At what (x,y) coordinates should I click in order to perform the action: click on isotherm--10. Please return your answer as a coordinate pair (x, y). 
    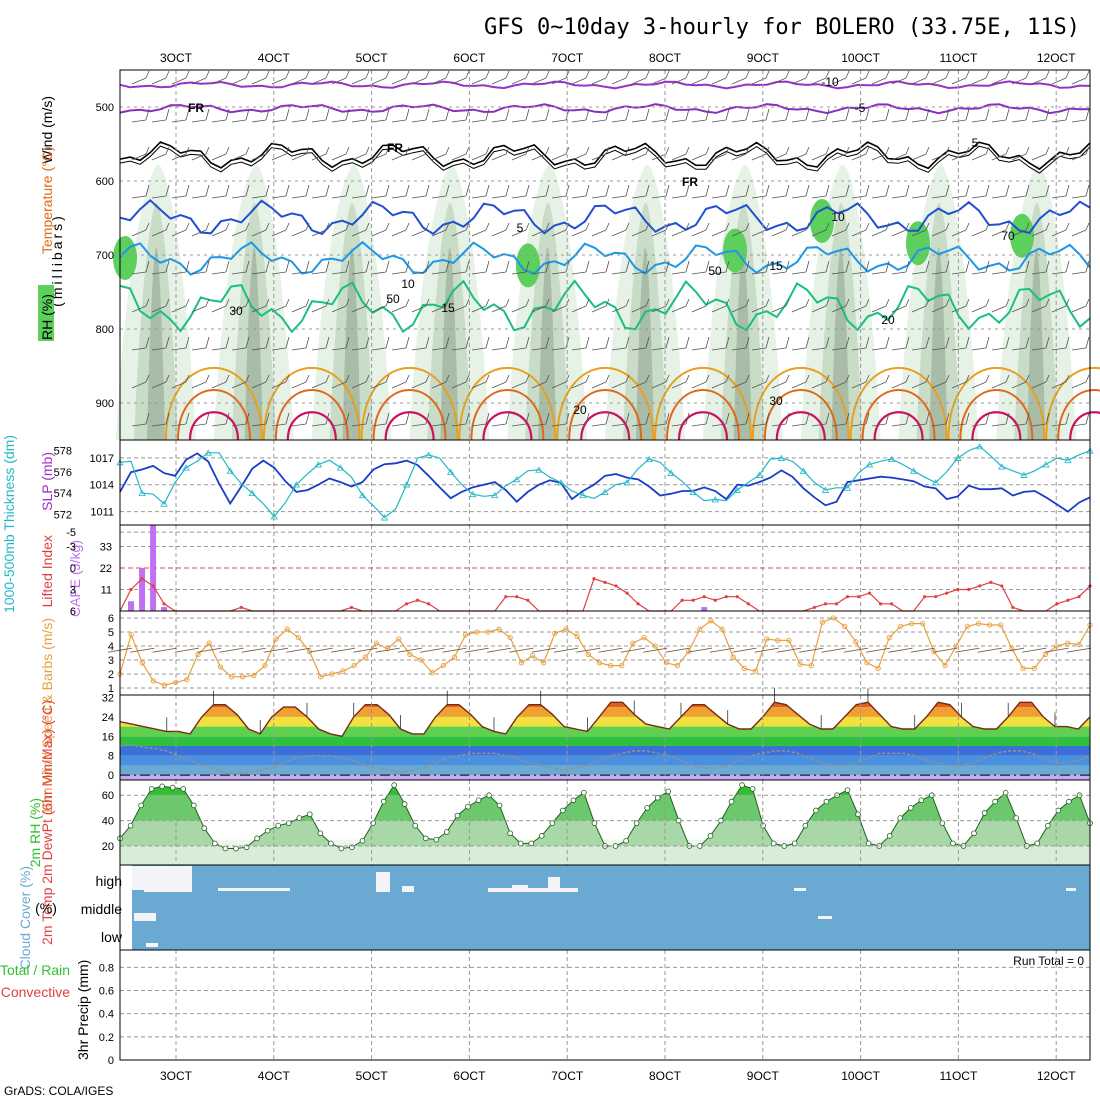
    Looking at the image, I should click on (605, 85).